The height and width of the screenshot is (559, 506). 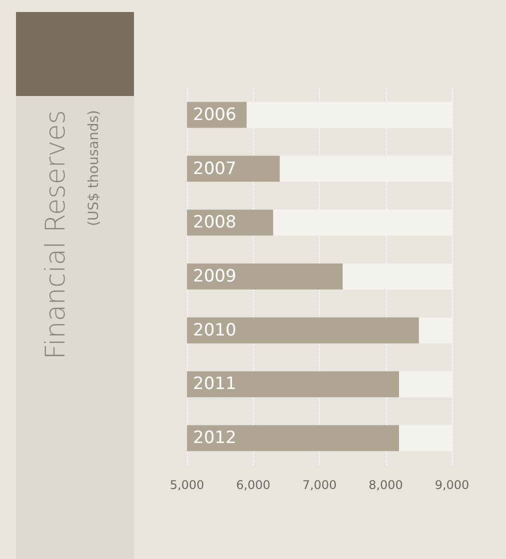 I want to click on y-tick-label: 2012, so click(x=214, y=438).